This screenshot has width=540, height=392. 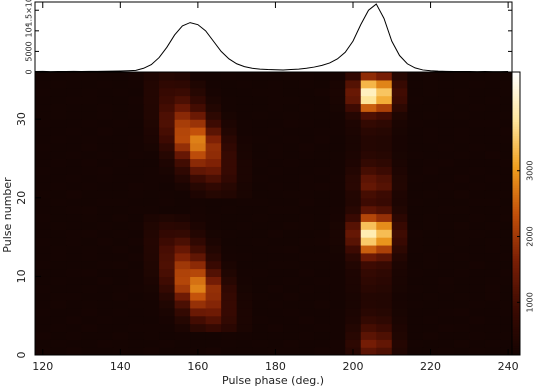 What do you see at coordinates (7, 215) in the screenshot?
I see `y-axis-label: Pulse number` at bounding box center [7, 215].